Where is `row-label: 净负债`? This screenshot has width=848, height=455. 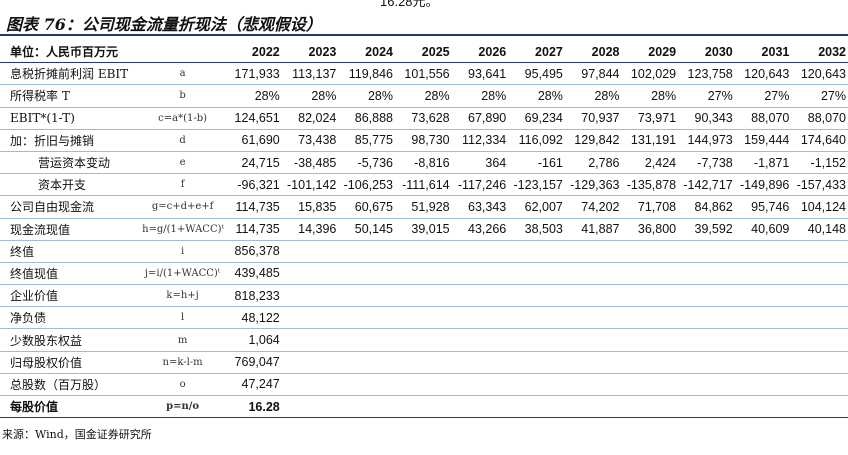 row-label: 净负债 is located at coordinates (70, 318).